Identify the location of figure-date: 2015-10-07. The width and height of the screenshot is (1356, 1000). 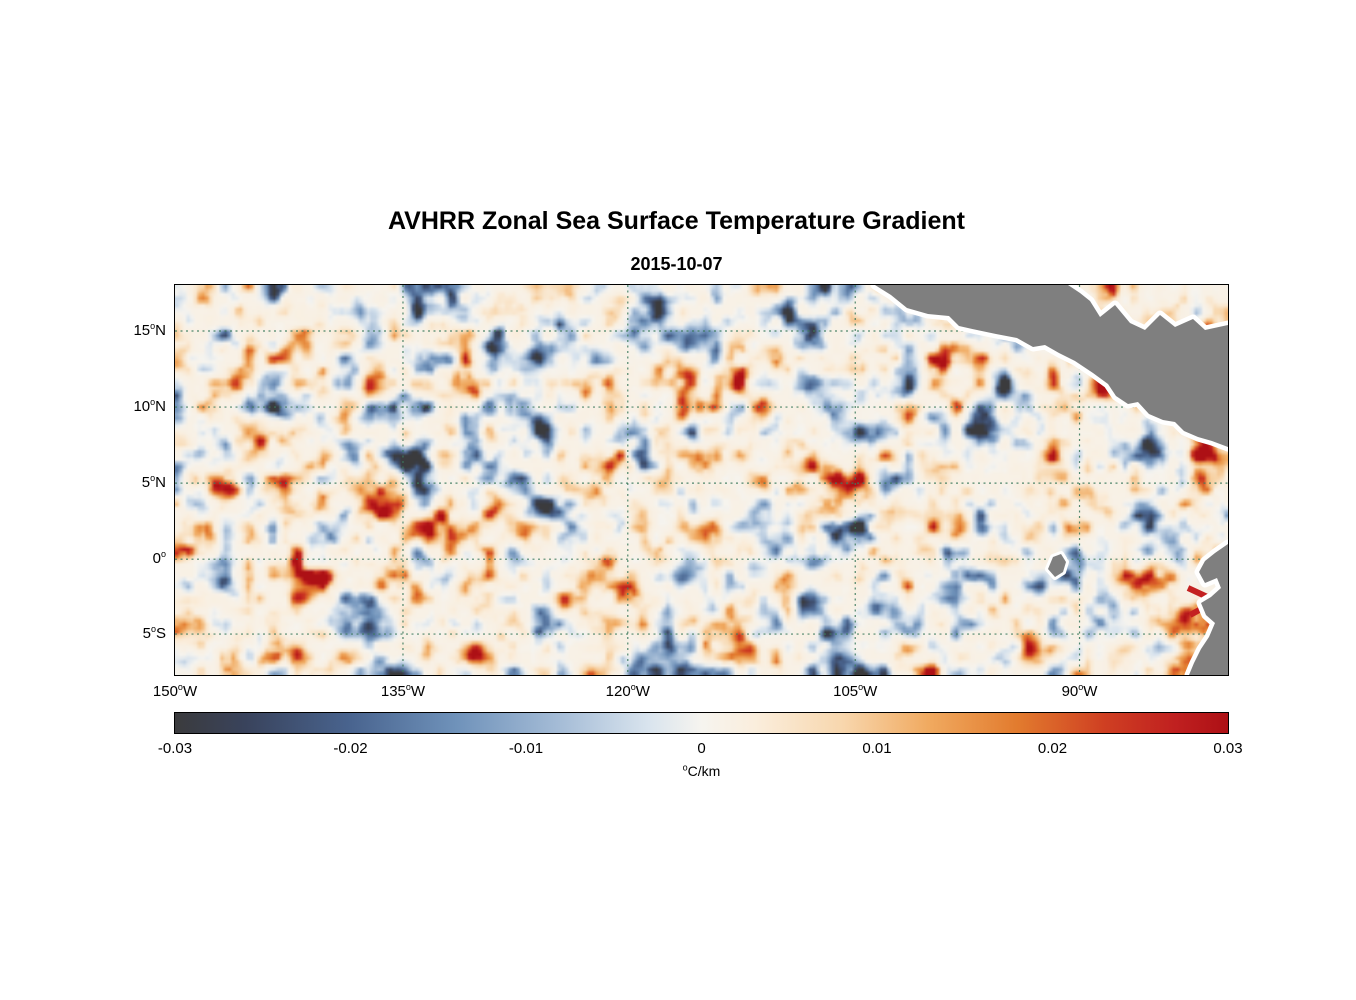
(676, 264).